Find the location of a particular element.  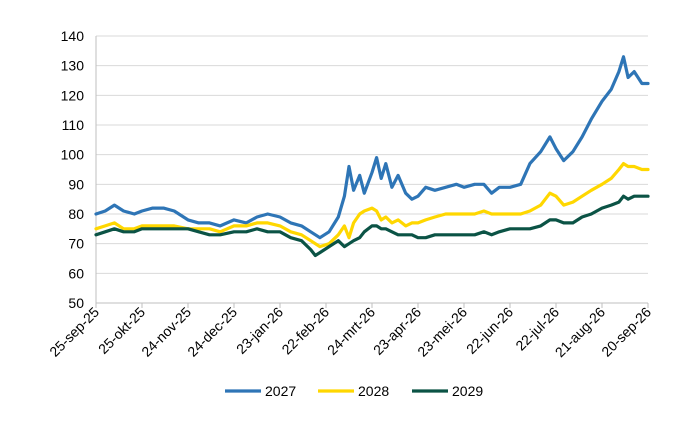

x-tick-label: 23-mei-26 is located at coordinates (442, 332).